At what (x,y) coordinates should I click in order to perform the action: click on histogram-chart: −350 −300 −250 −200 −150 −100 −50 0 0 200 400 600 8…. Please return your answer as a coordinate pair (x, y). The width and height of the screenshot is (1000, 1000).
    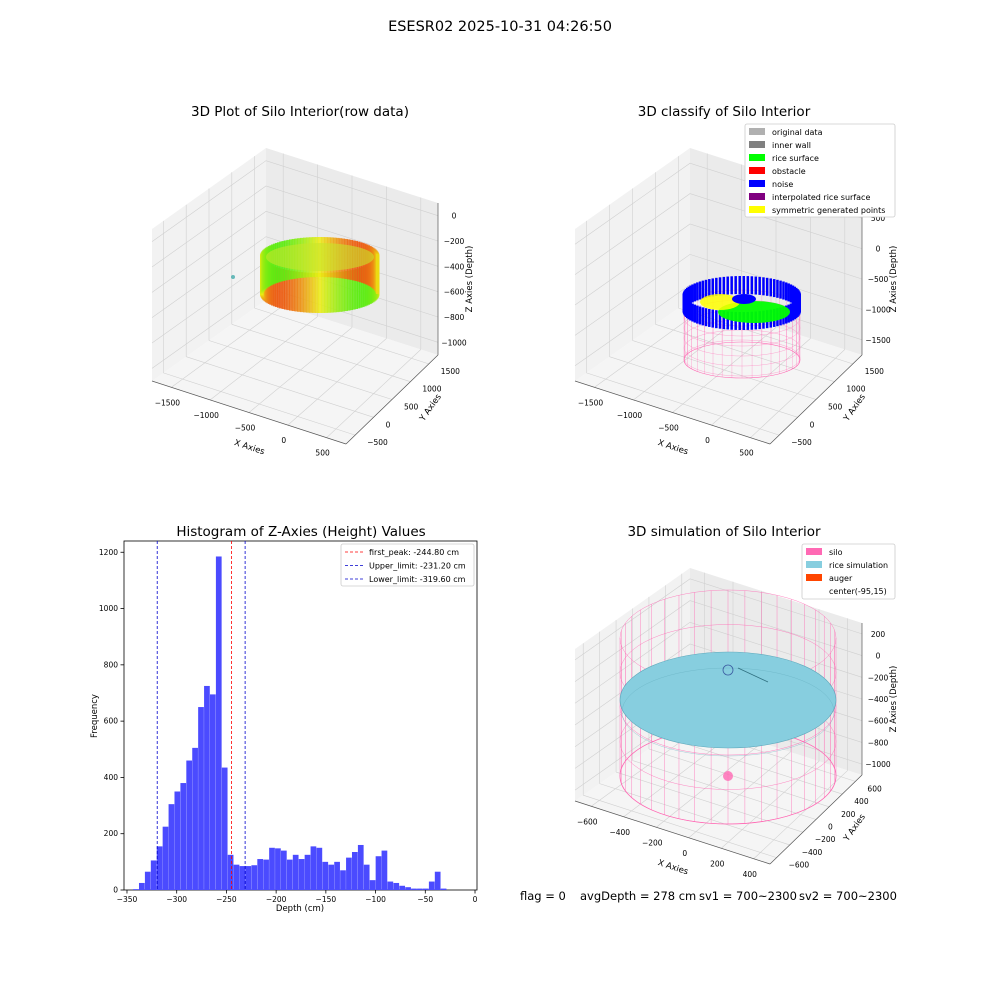
    Looking at the image, I should click on (284, 727).